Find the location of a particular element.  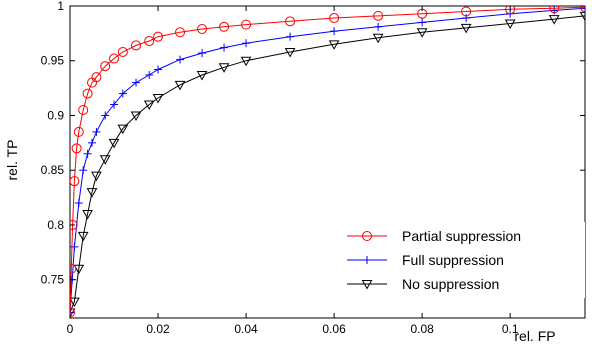

legend-label: Partial suppression is located at coordinates (461, 236).